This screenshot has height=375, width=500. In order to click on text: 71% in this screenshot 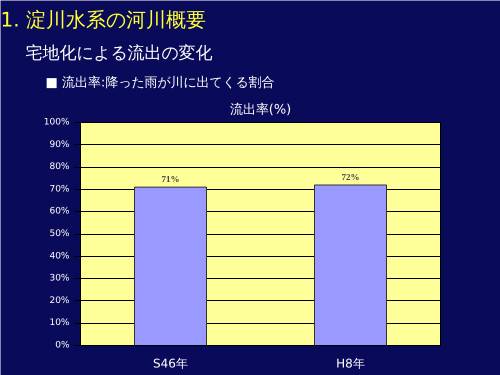, I will do `click(171, 179)`.